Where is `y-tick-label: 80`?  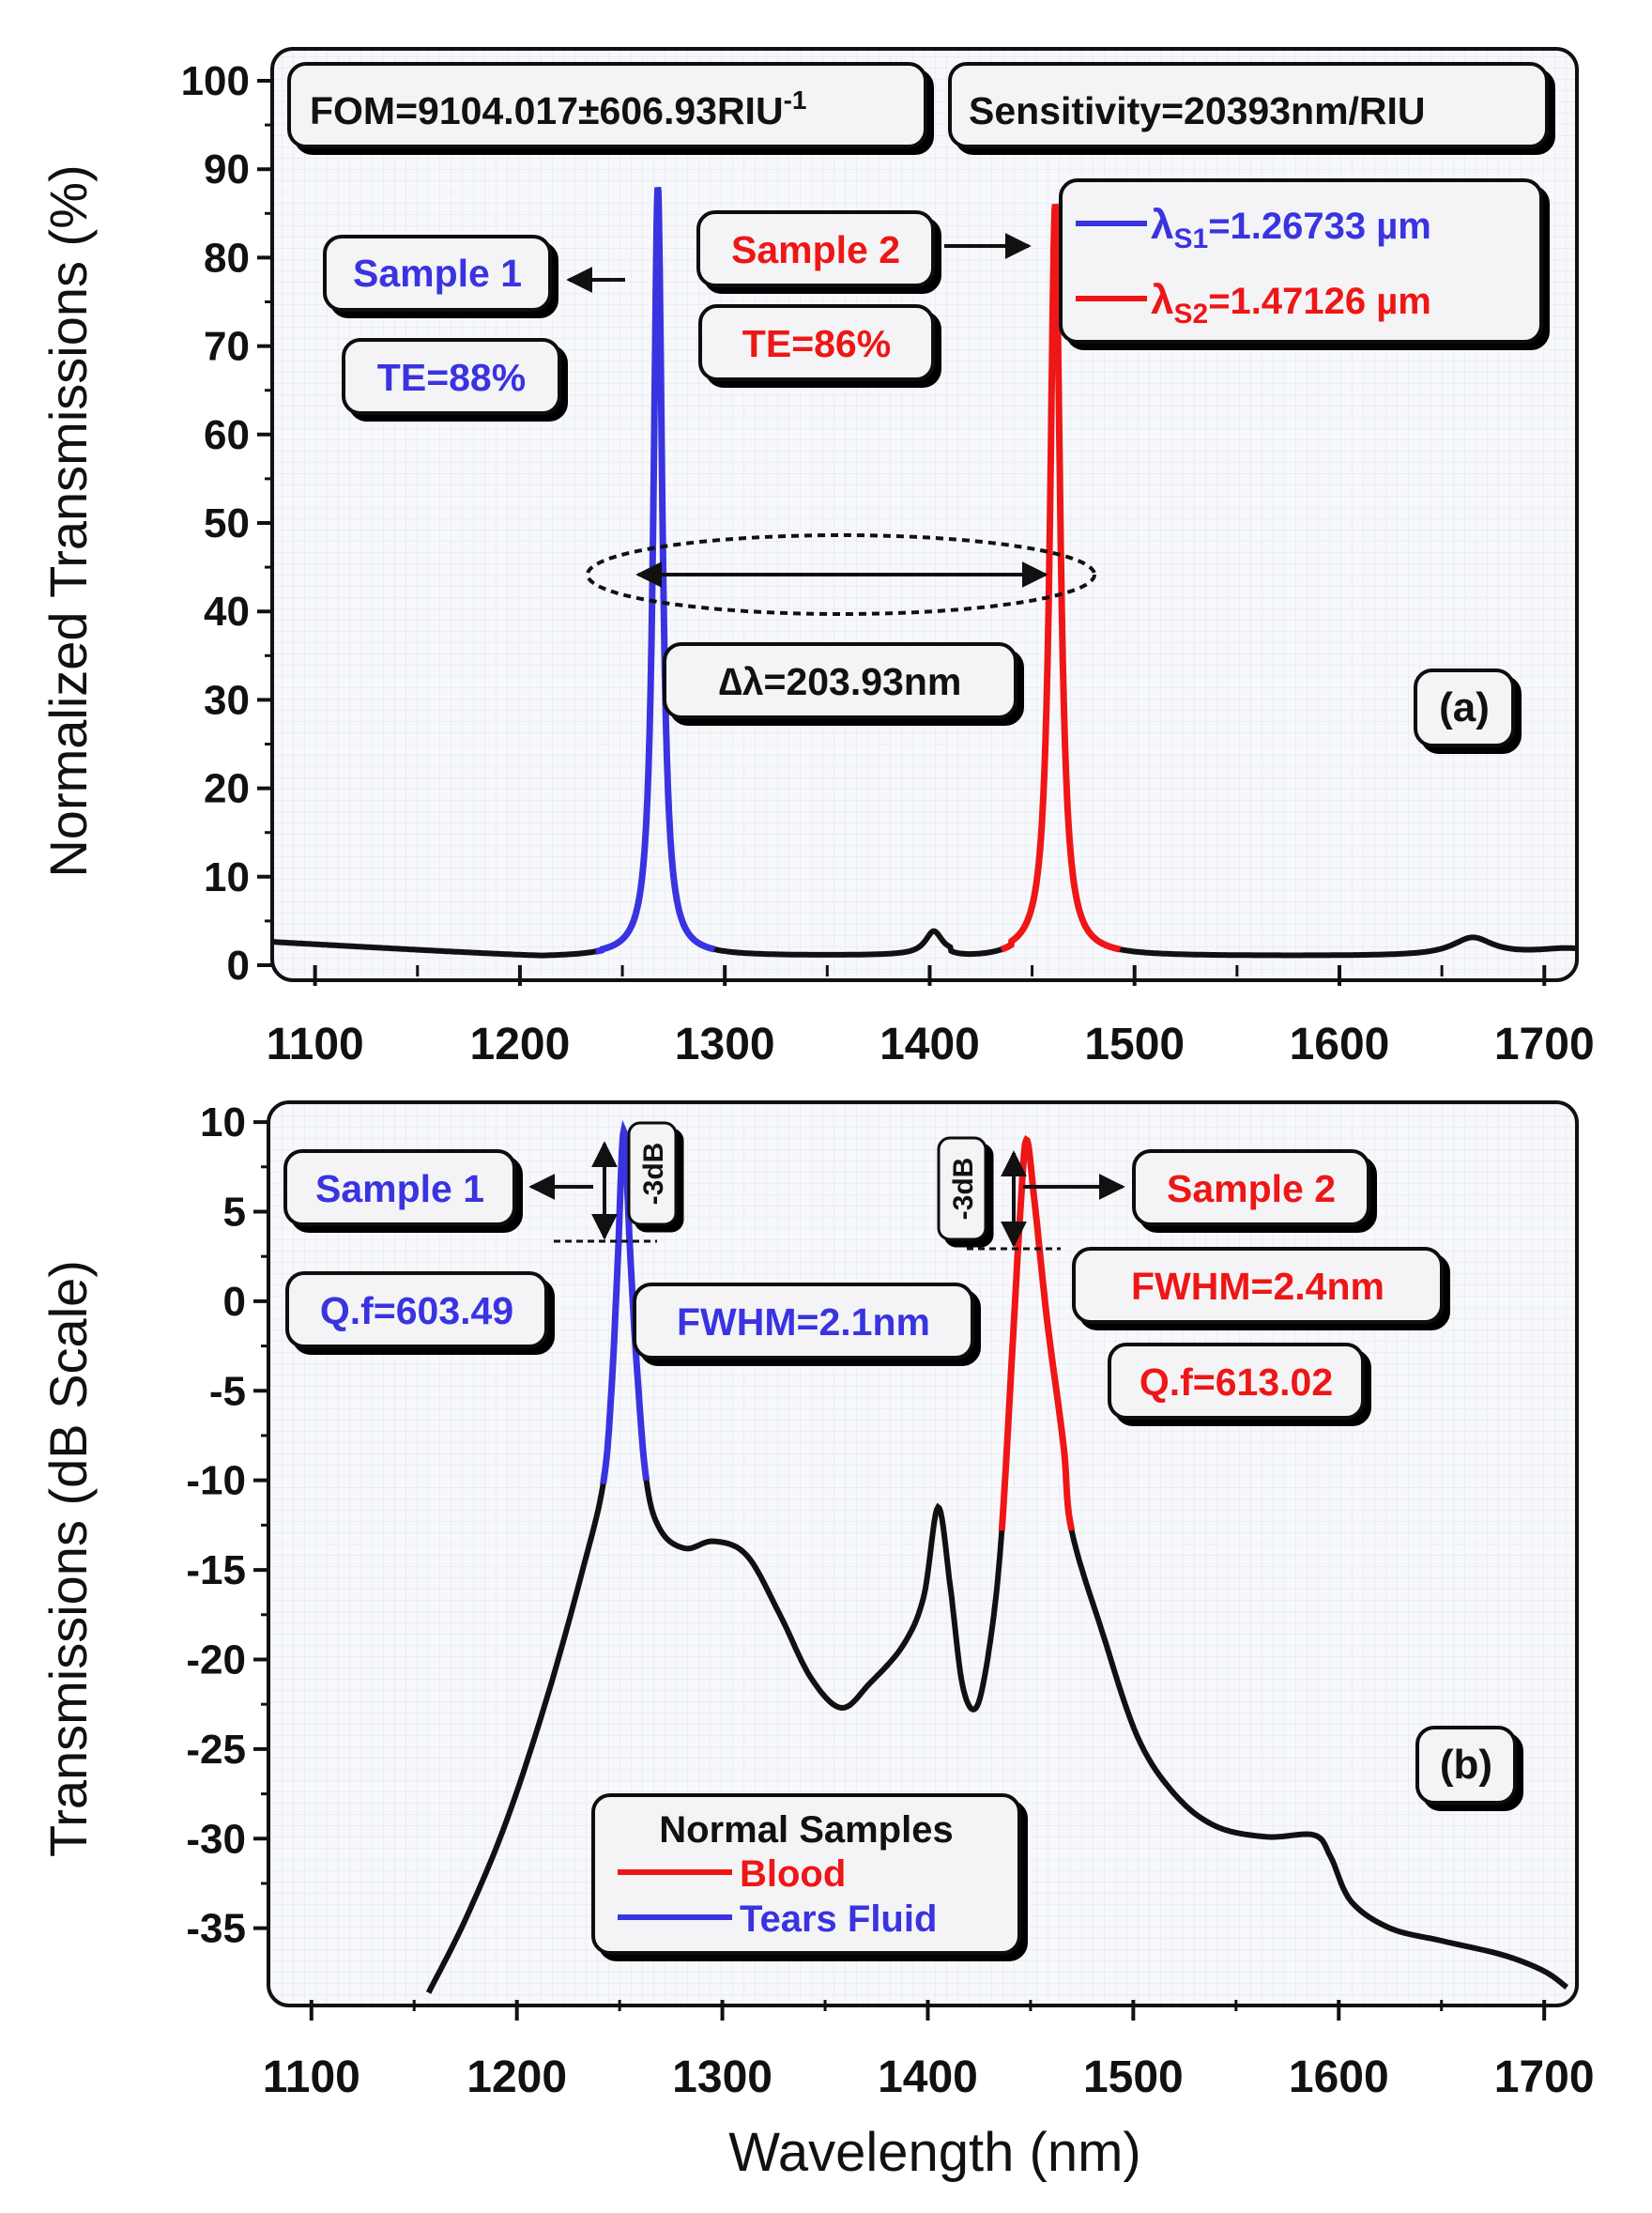
y-tick-label: 80 is located at coordinates (227, 258).